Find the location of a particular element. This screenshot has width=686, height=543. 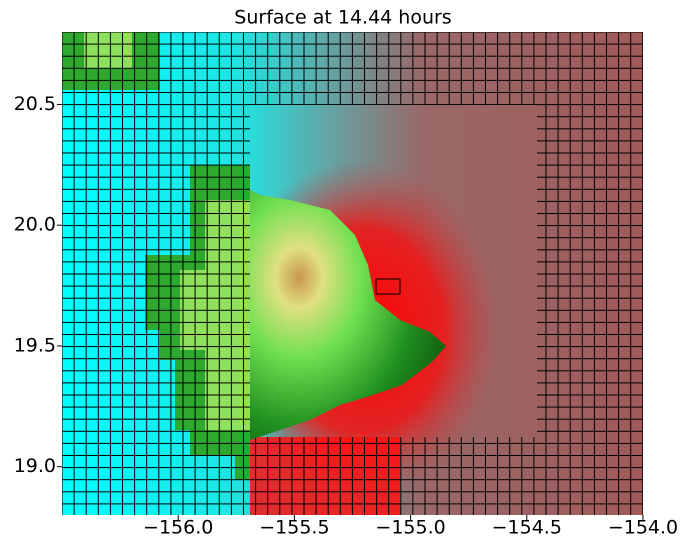

x-tick-label: −155.0 is located at coordinates (410, 528).